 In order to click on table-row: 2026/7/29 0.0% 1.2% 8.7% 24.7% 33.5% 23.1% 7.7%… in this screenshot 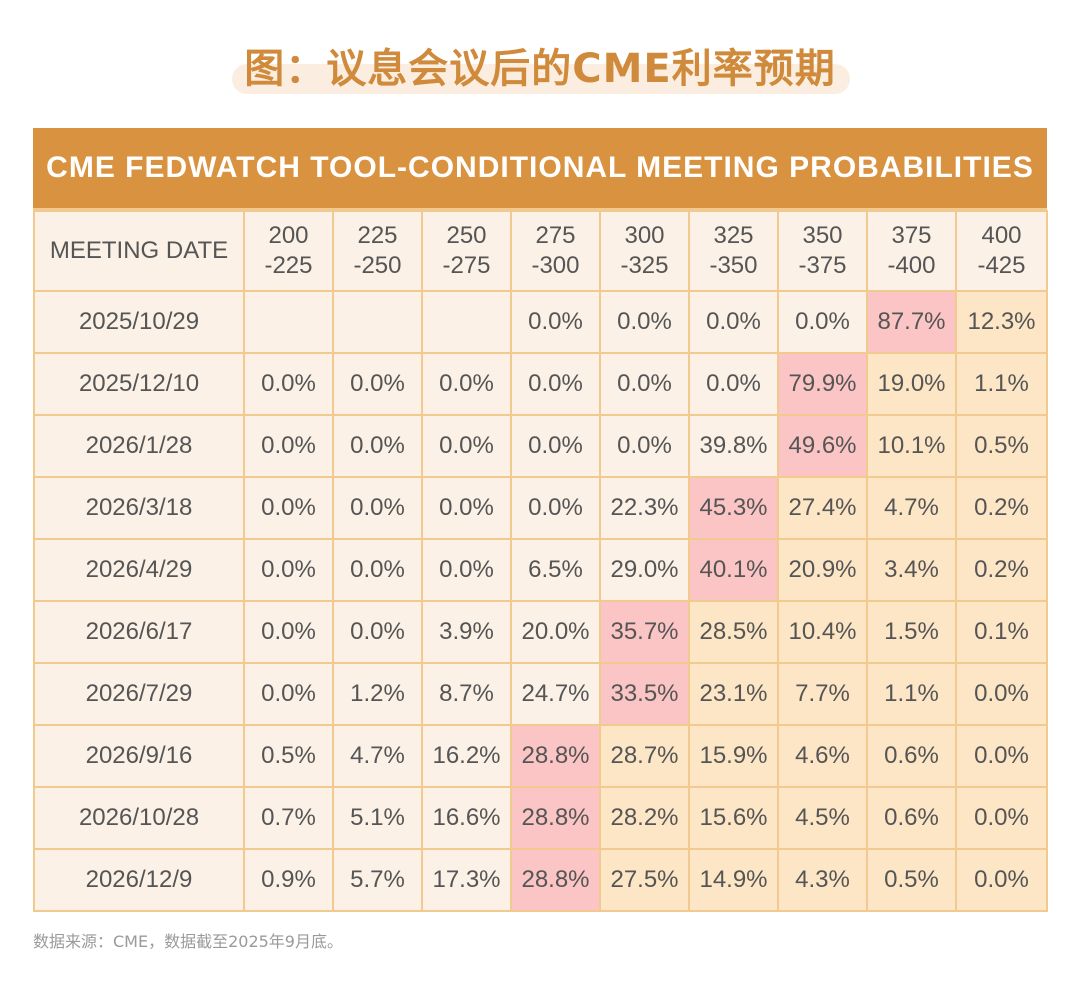, I will do `click(540, 694)`.